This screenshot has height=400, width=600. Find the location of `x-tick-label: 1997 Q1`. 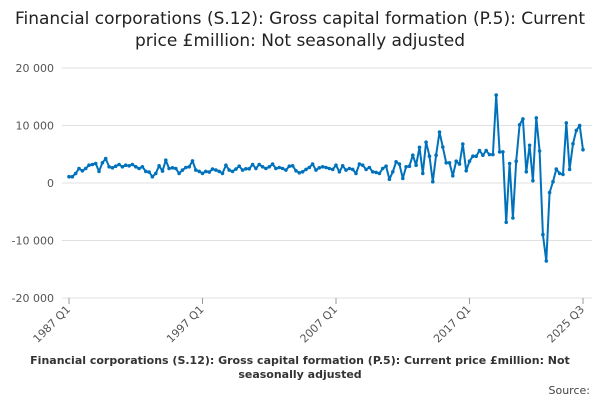

x-tick-label: 1997 Q1 is located at coordinates (185, 324).